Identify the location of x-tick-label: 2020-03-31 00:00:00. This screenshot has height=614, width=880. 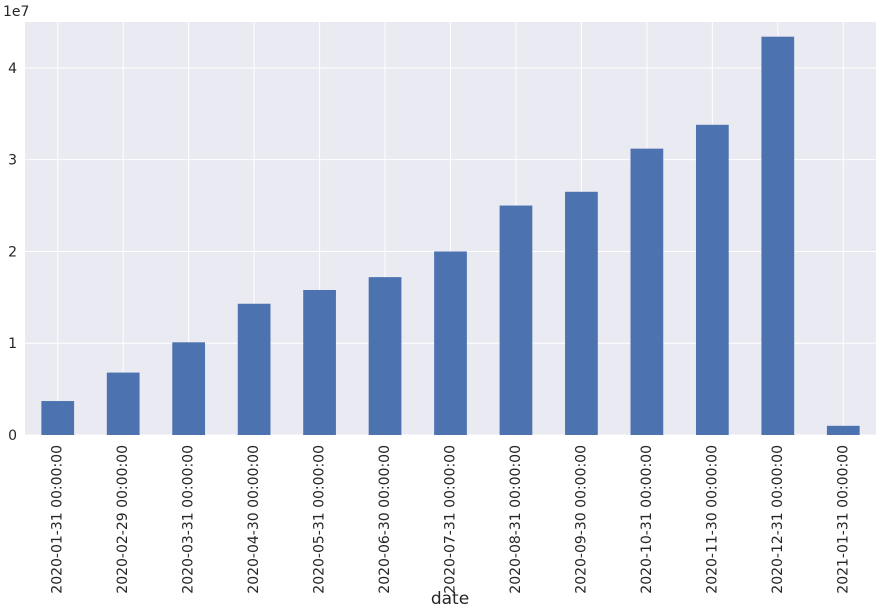
(189, 519).